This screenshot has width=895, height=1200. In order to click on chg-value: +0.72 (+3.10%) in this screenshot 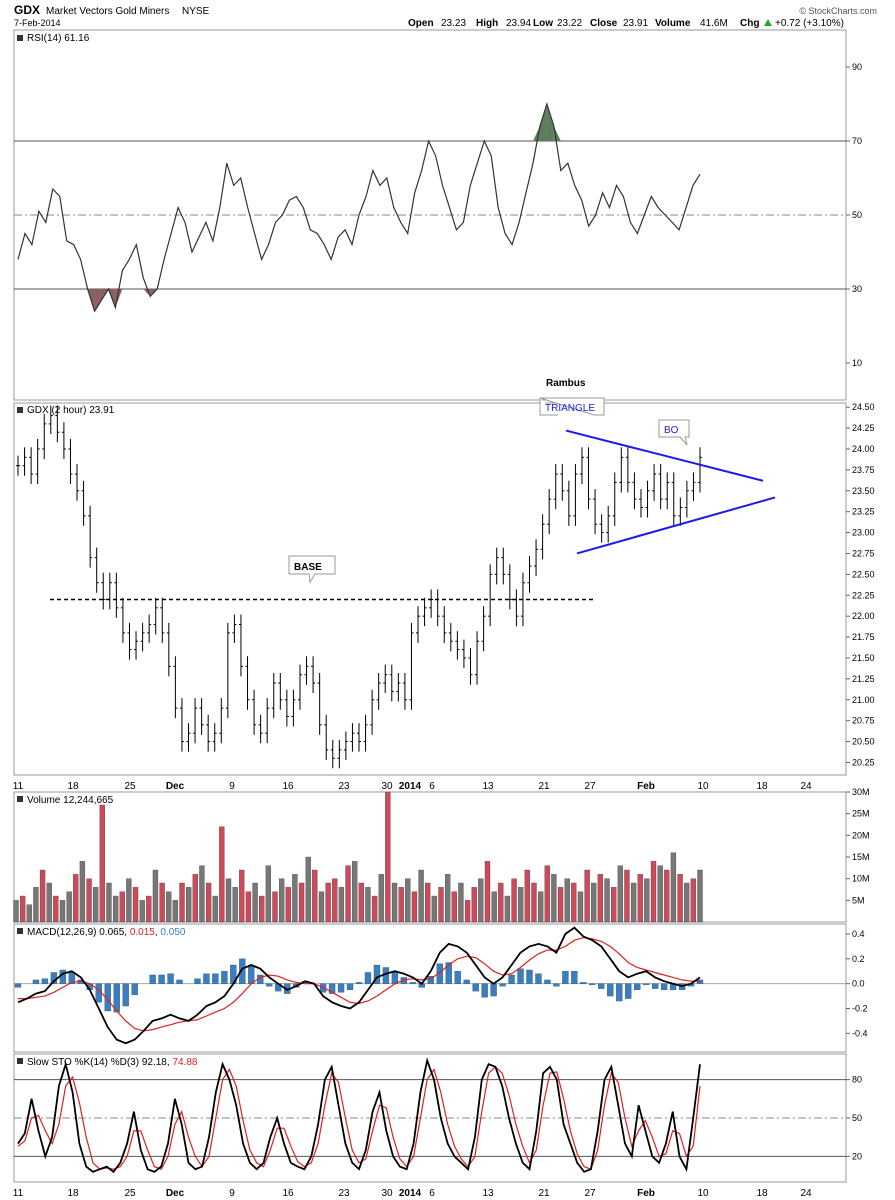, I will do `click(809, 23)`.